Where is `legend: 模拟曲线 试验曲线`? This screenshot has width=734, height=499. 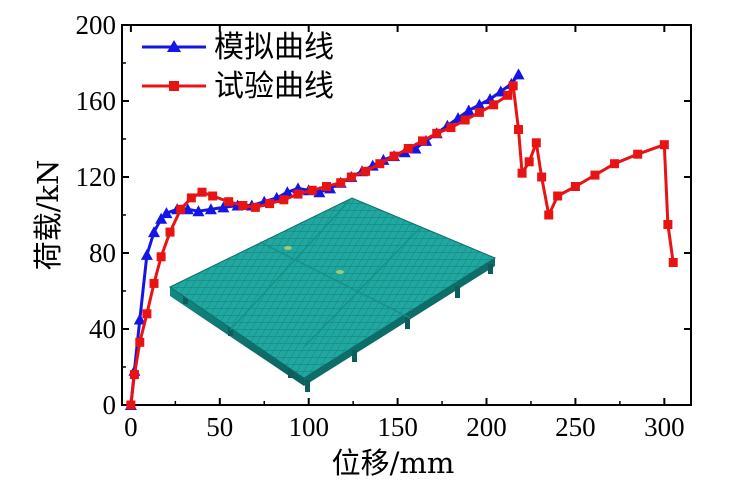 legend: 模拟曲线 试验曲线 is located at coordinates (238, 67).